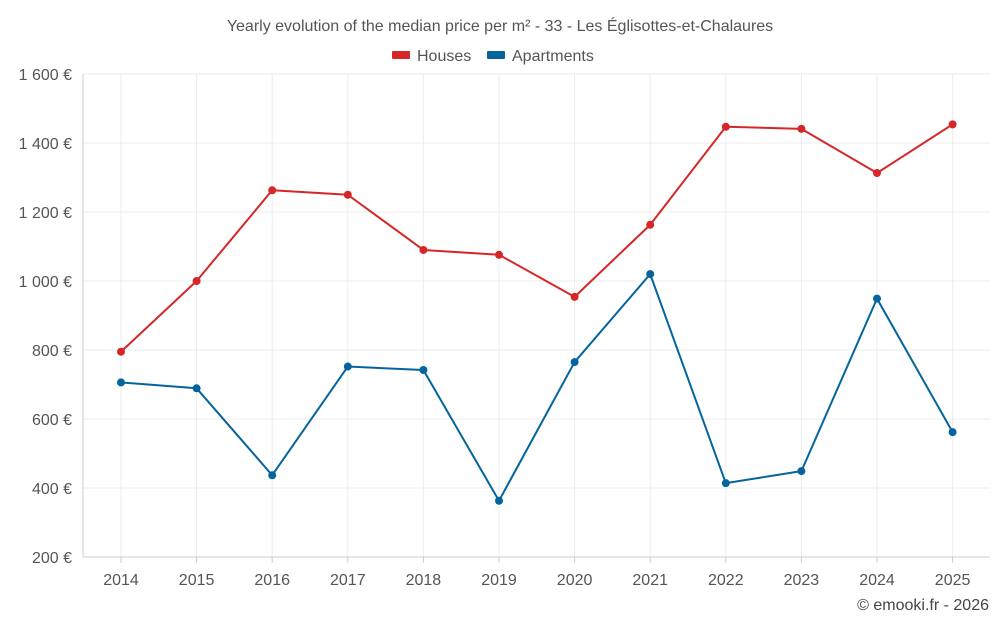 This screenshot has height=625, width=1000. Describe the element at coordinates (650, 580) in the screenshot. I see `x-tick-label: 2021` at that location.